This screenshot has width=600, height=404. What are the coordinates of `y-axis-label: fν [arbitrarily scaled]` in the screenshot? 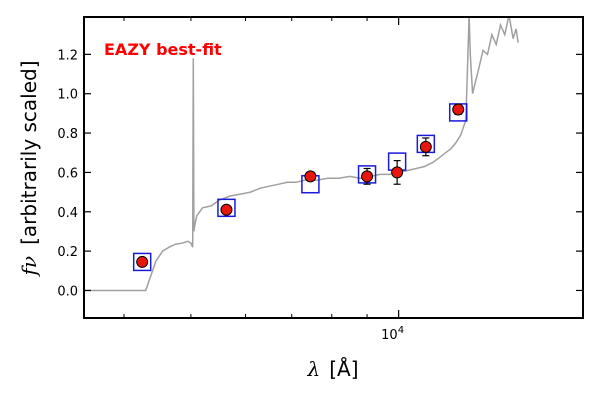 It's located at (29, 168).